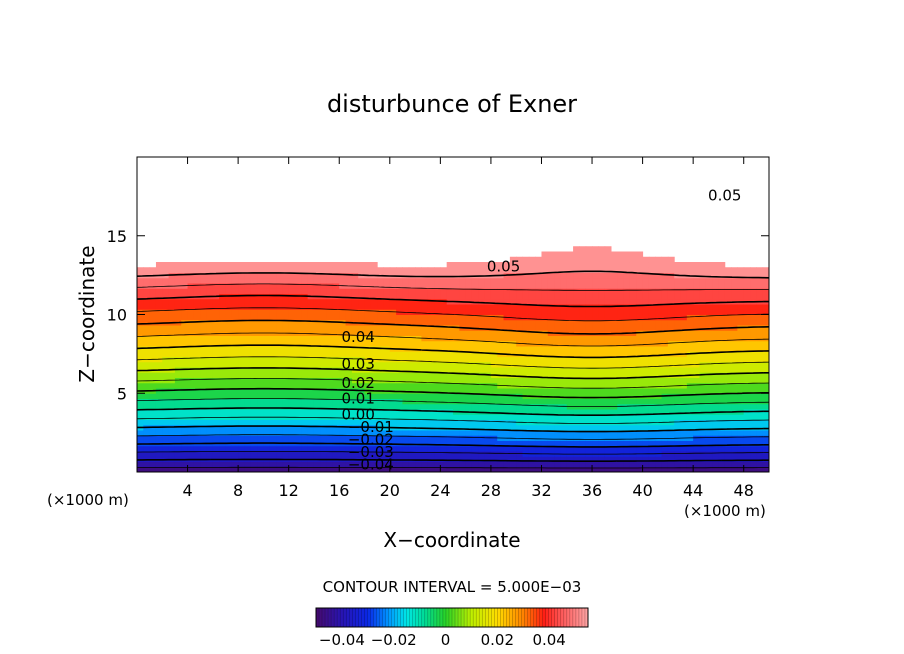 This screenshot has width=904, height=654. Describe the element at coordinates (394, 640) in the screenshot. I see `colorbar-tick-label: −0.02` at that location.